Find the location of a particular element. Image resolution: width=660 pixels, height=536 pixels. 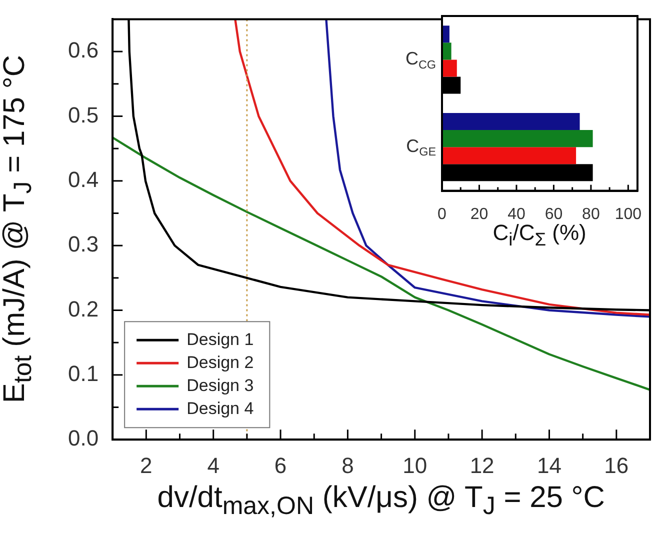

x-tick-label: 16 is located at coordinates (616, 465).